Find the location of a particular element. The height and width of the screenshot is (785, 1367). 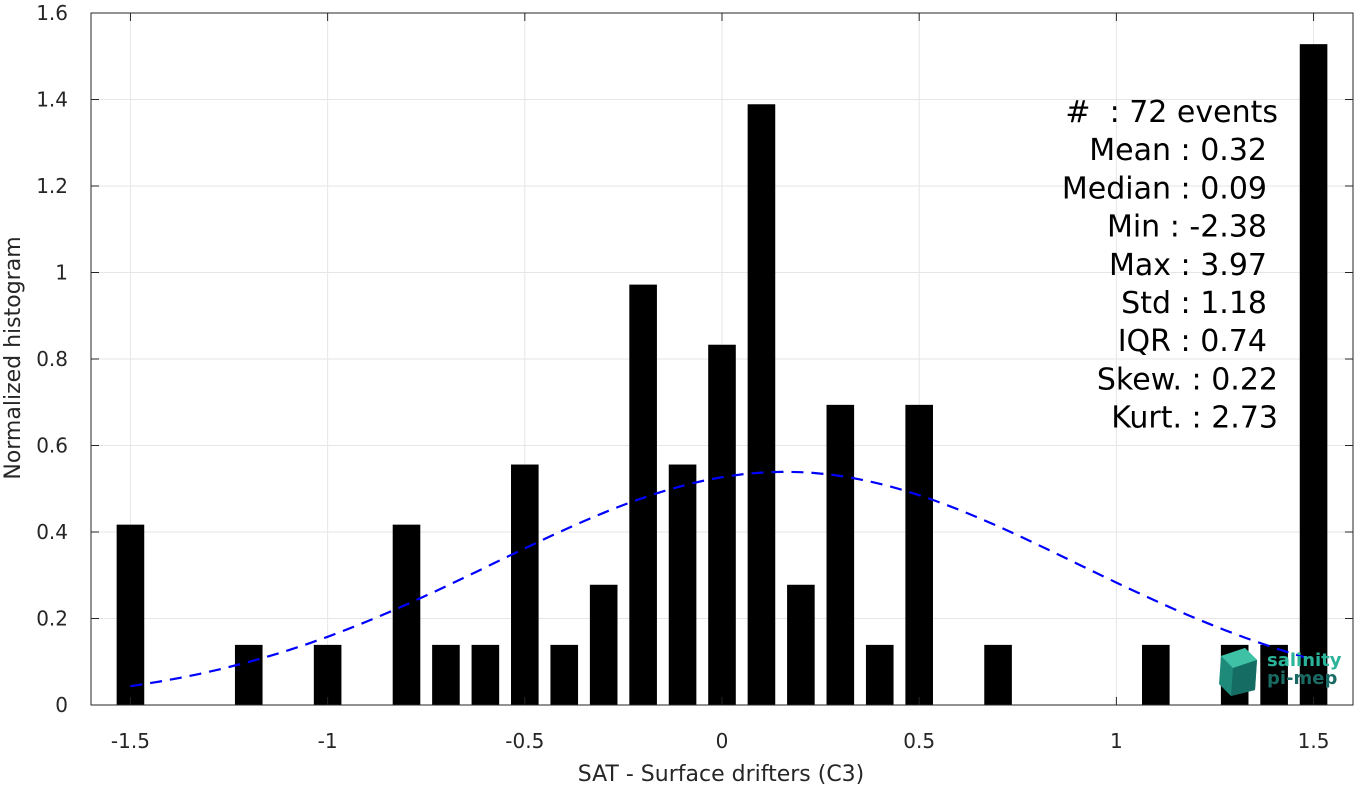

y-tick-label: 1.2 is located at coordinates (52, 186).